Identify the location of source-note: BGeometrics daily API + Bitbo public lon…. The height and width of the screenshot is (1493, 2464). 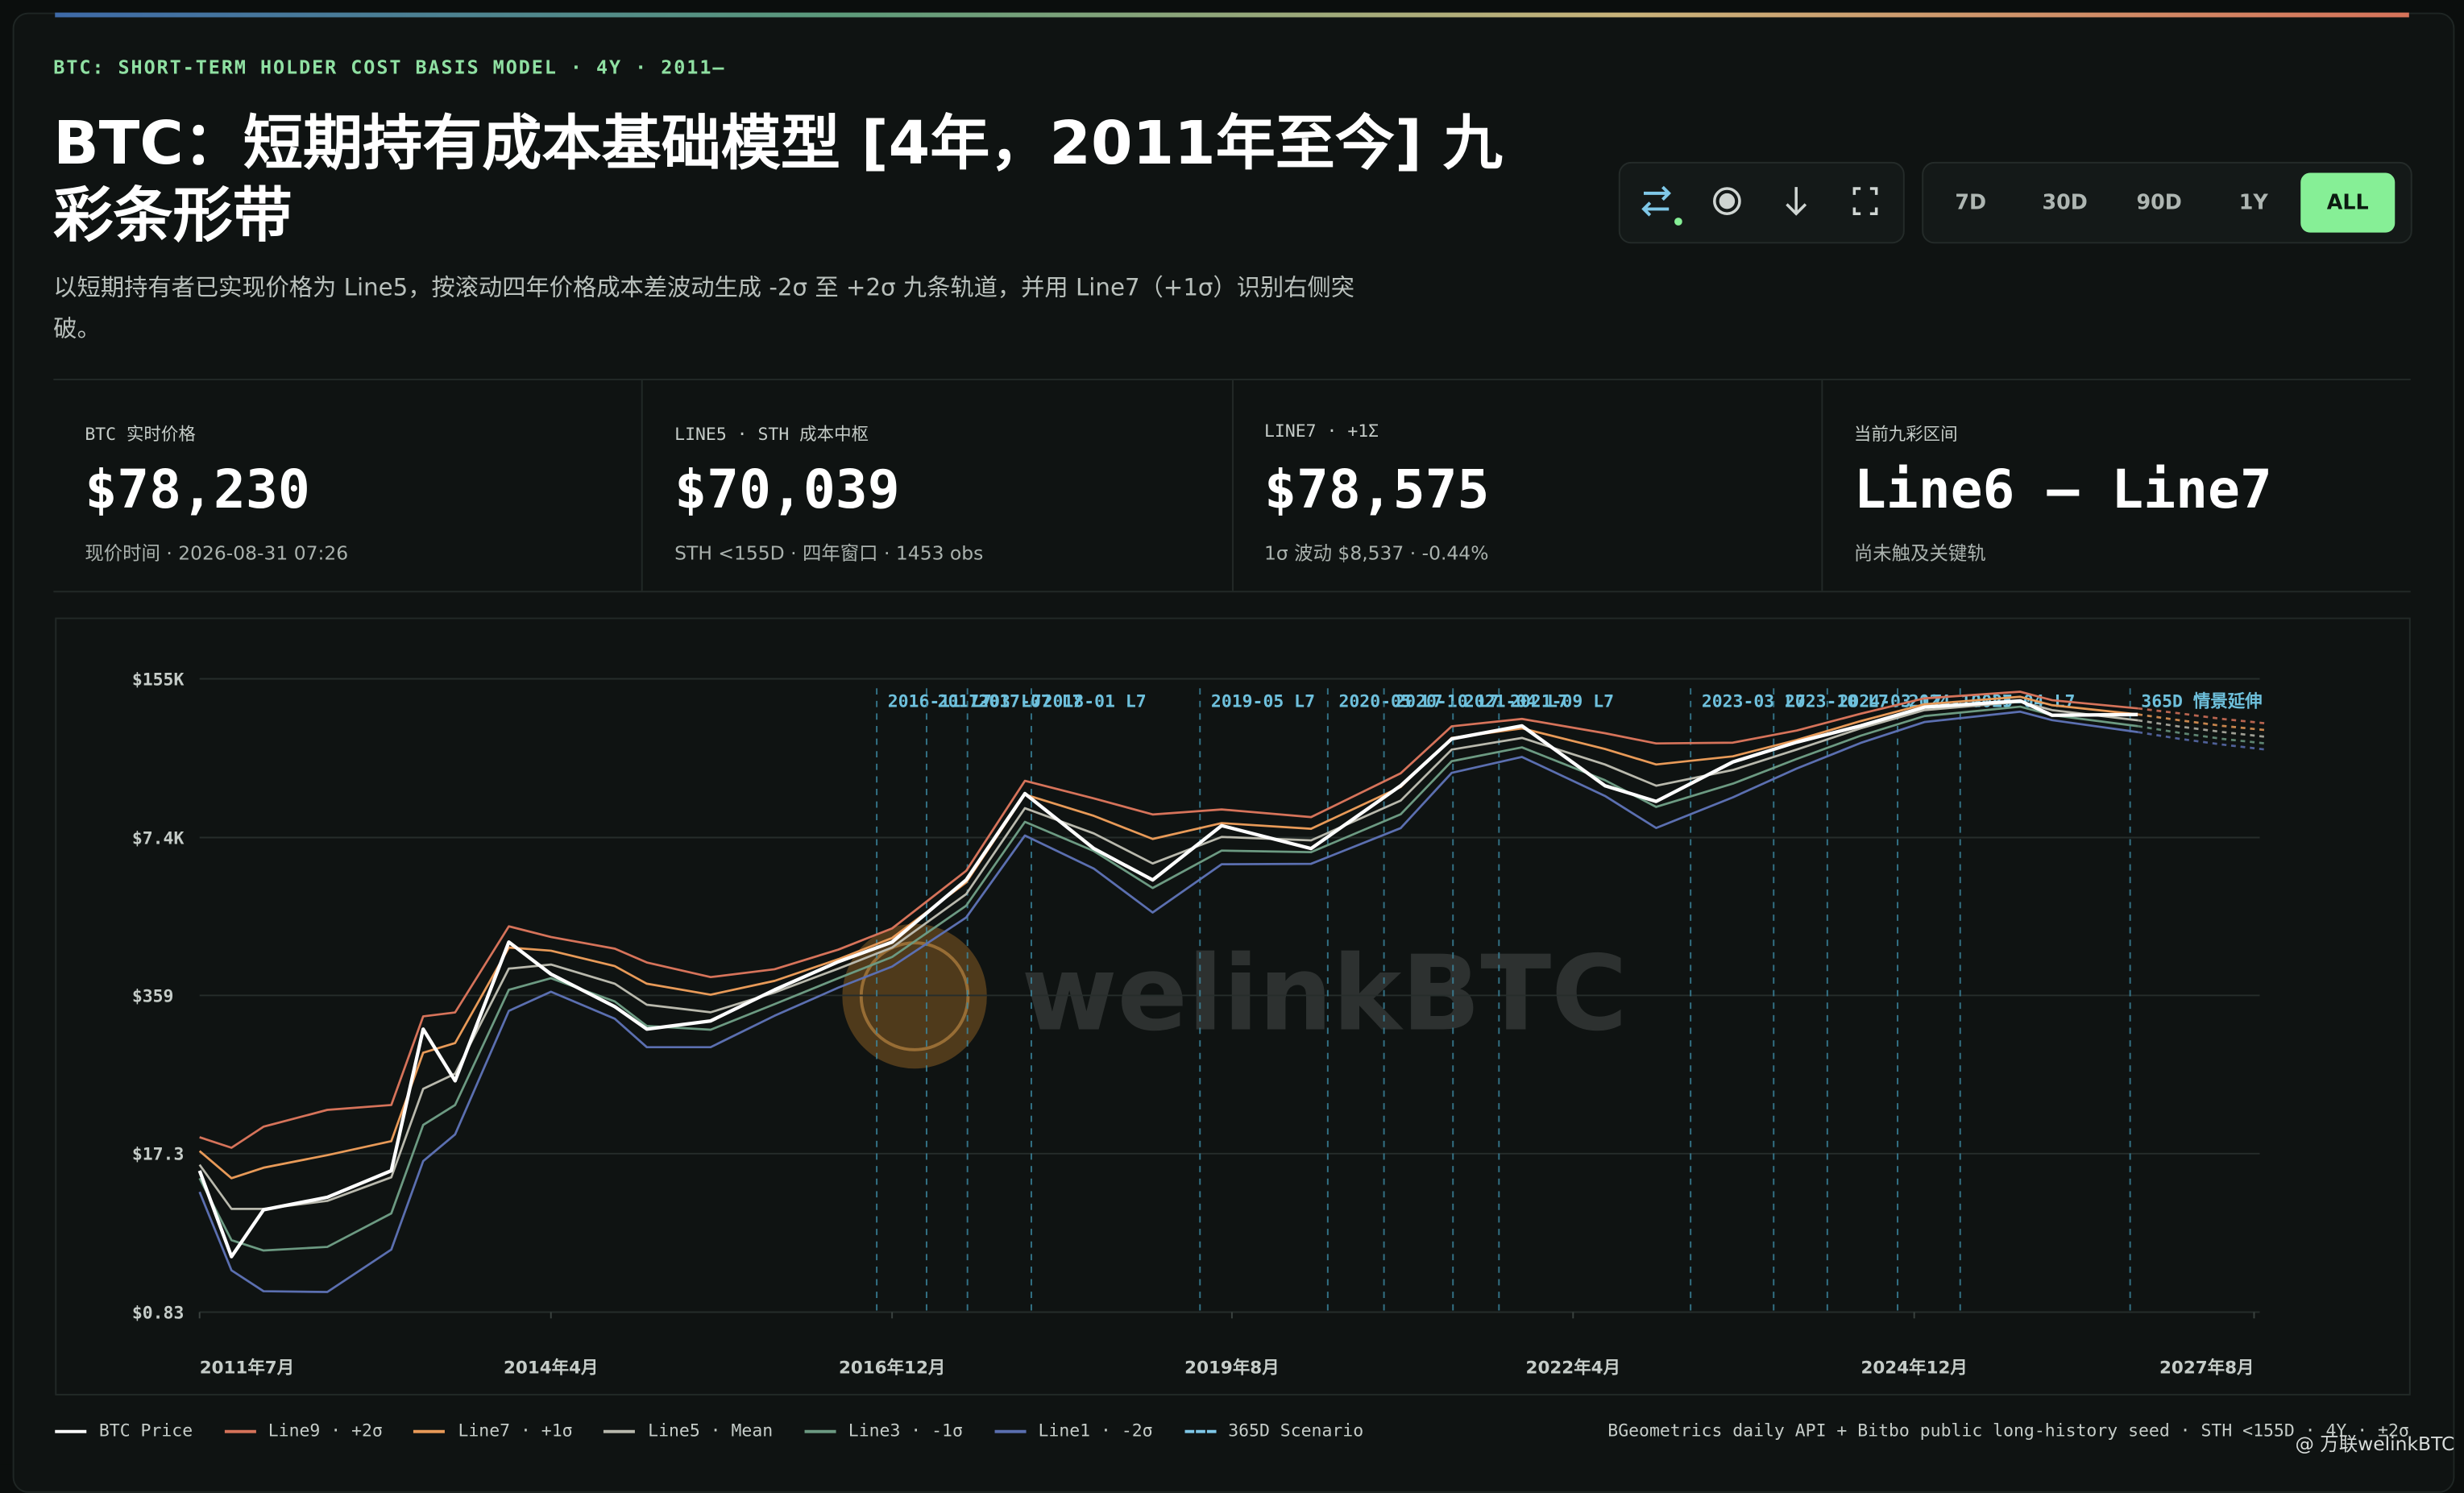
(2008, 1430).